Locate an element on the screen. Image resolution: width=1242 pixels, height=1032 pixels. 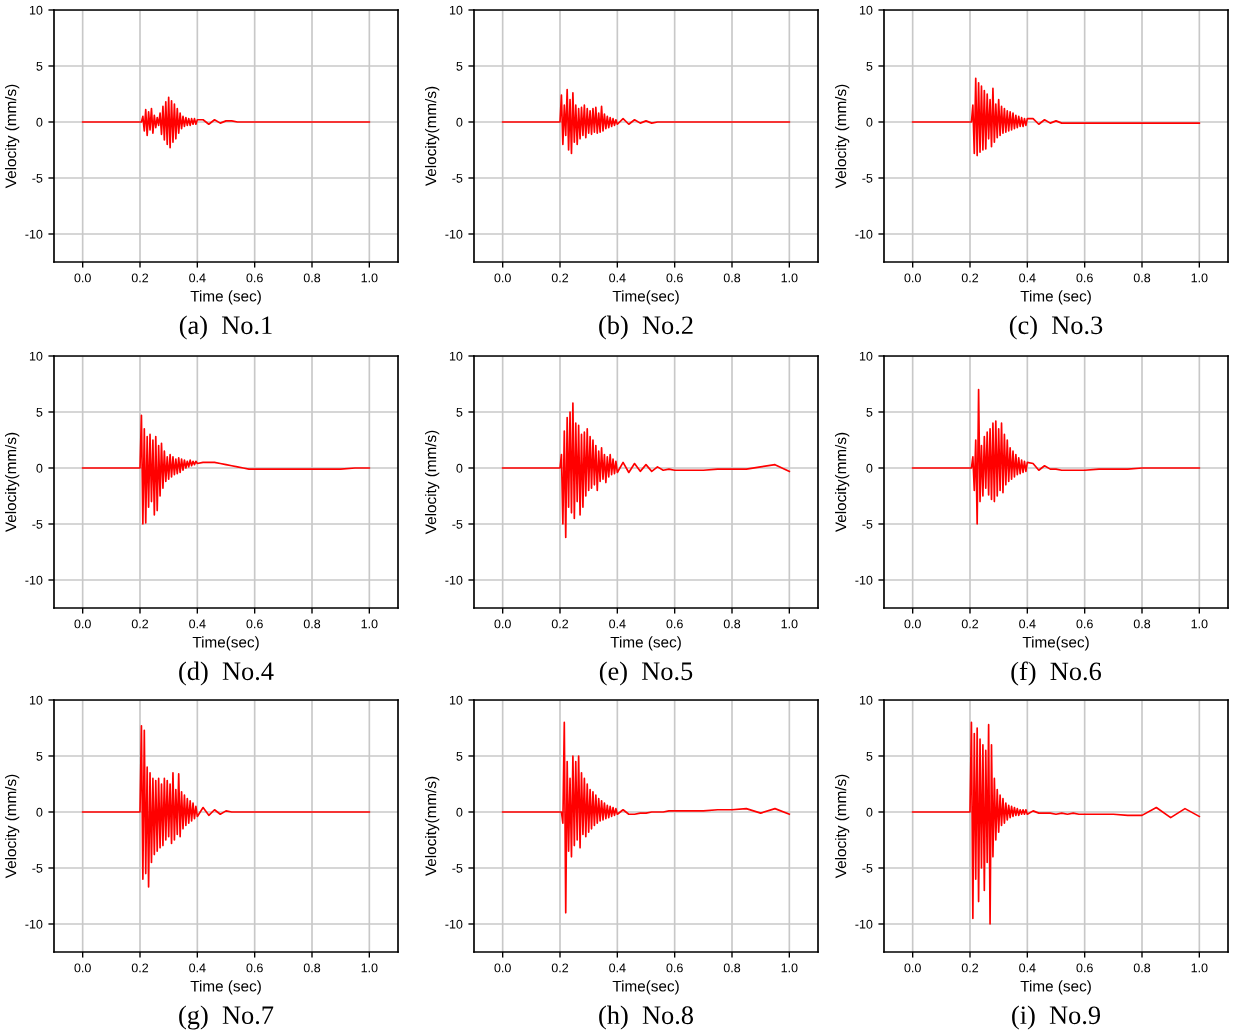
text: (c) No.3 is located at coordinates (1056, 327).